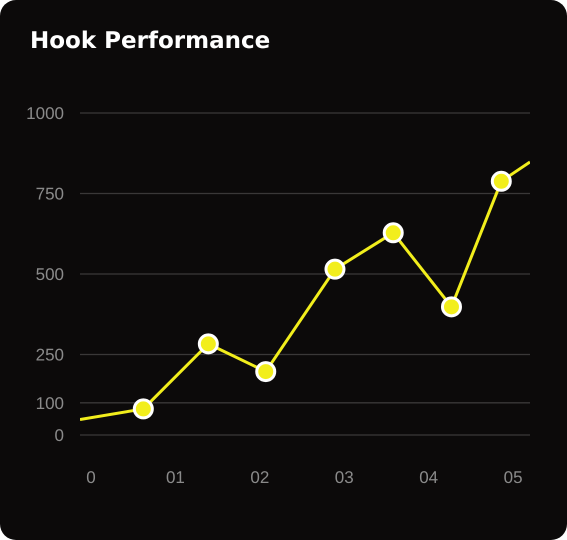  What do you see at coordinates (45, 114) in the screenshot?
I see `y-tick-label: 1000` at bounding box center [45, 114].